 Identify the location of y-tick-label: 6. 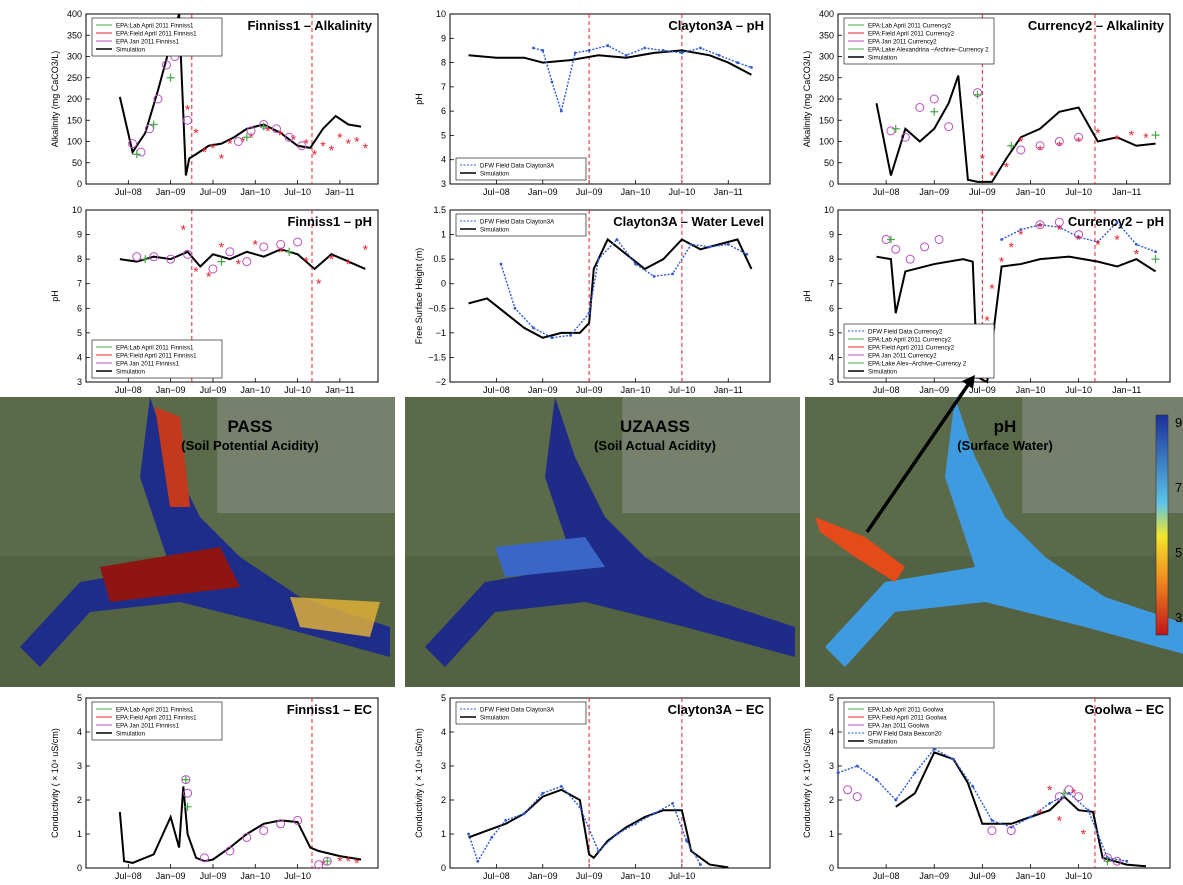
(443, 111).